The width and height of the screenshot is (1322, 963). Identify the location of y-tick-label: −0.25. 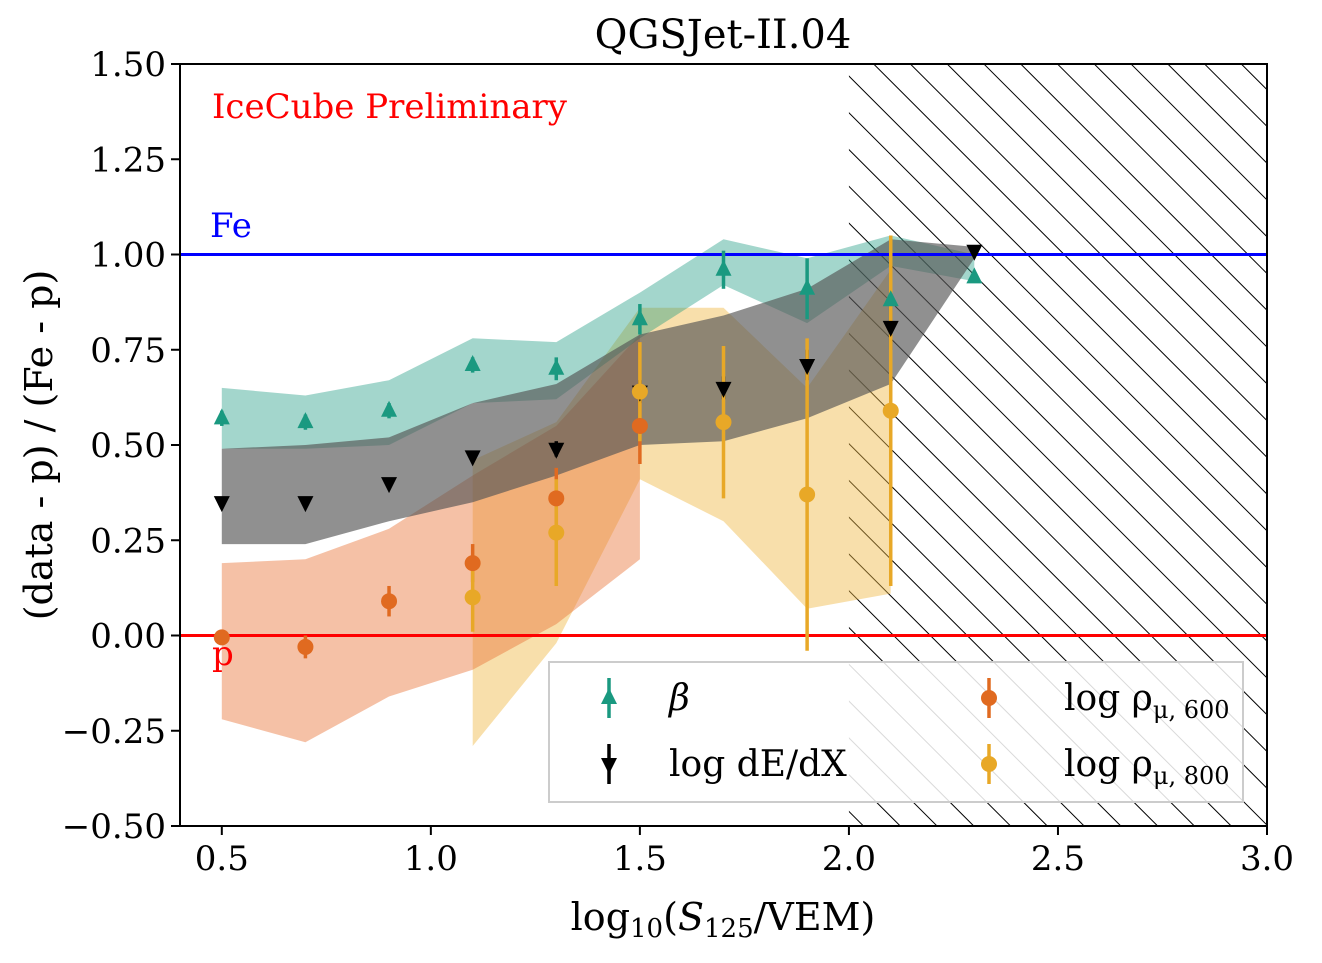
(114, 732).